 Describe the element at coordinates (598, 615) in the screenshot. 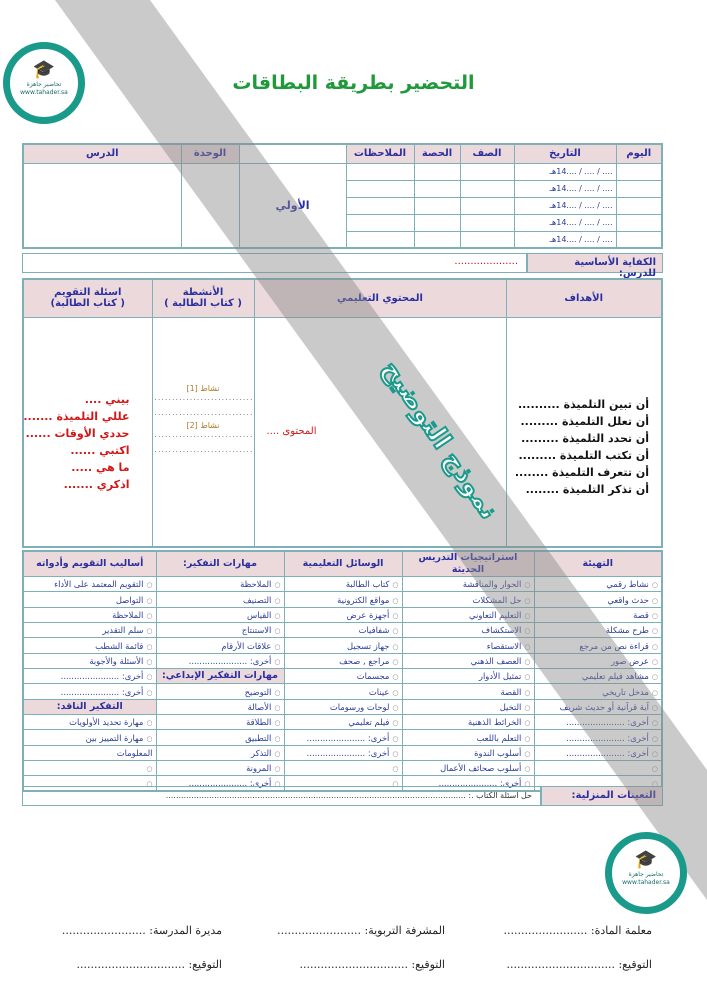

I see `checklist-item: ○قصة` at that location.